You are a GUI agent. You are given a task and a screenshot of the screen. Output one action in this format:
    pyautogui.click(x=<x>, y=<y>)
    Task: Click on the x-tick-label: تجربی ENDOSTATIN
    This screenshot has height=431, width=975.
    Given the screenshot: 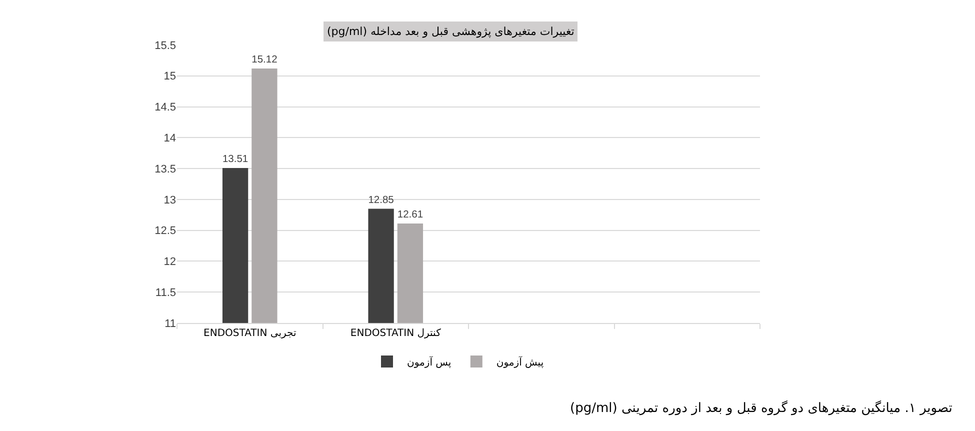 What is the action you would take?
    pyautogui.click(x=250, y=333)
    